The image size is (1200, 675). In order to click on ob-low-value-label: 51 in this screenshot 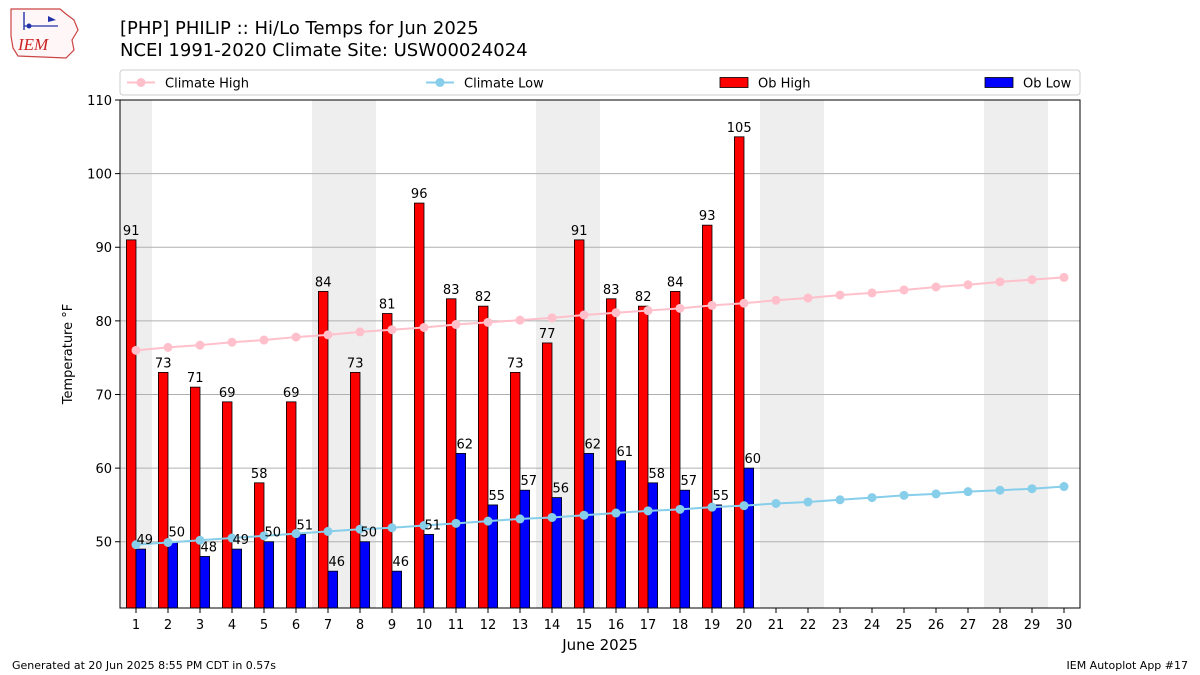, I will do `click(305, 525)`.